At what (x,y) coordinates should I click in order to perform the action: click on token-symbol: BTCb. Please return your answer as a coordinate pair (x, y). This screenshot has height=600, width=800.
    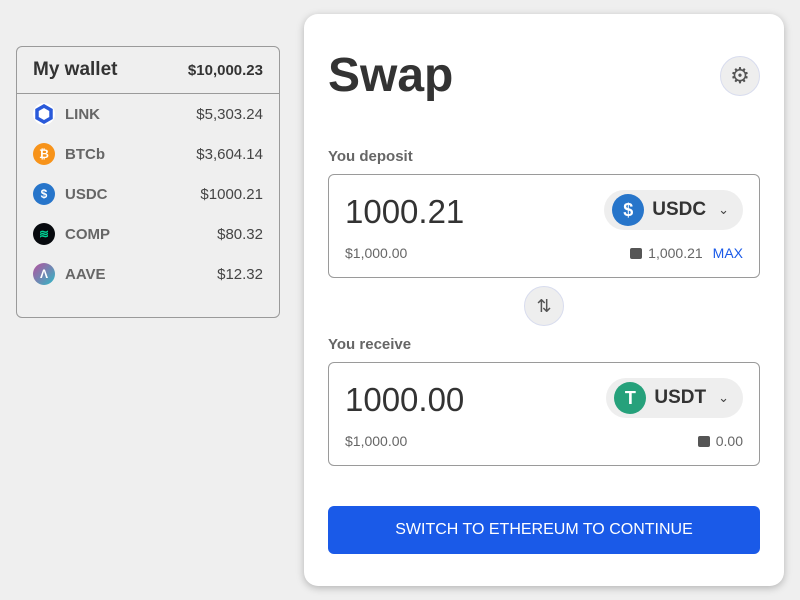
    Looking at the image, I should click on (85, 154).